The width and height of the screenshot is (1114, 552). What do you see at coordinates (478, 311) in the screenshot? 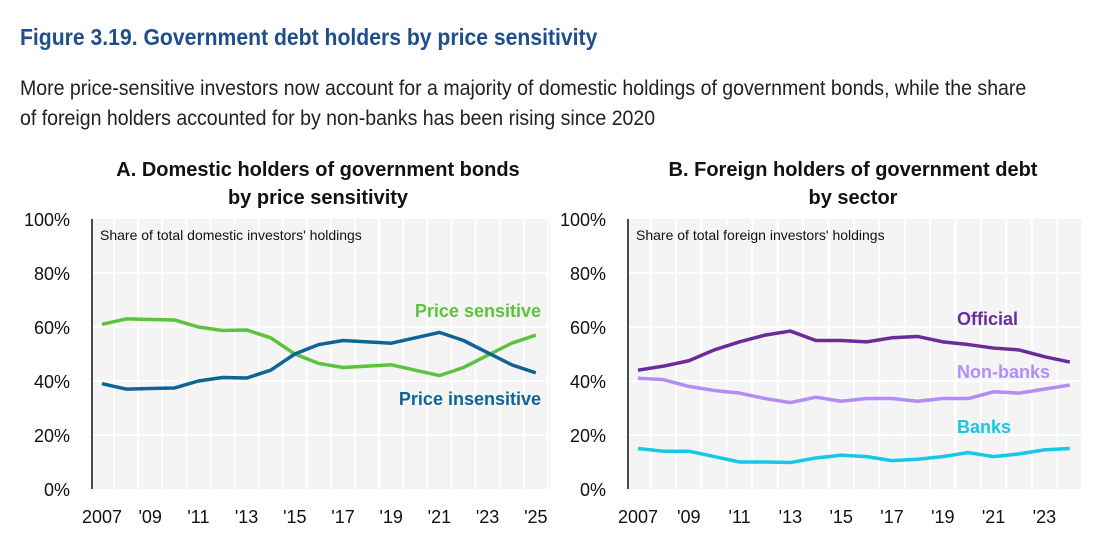
I see `series-label: Price sensitive` at bounding box center [478, 311].